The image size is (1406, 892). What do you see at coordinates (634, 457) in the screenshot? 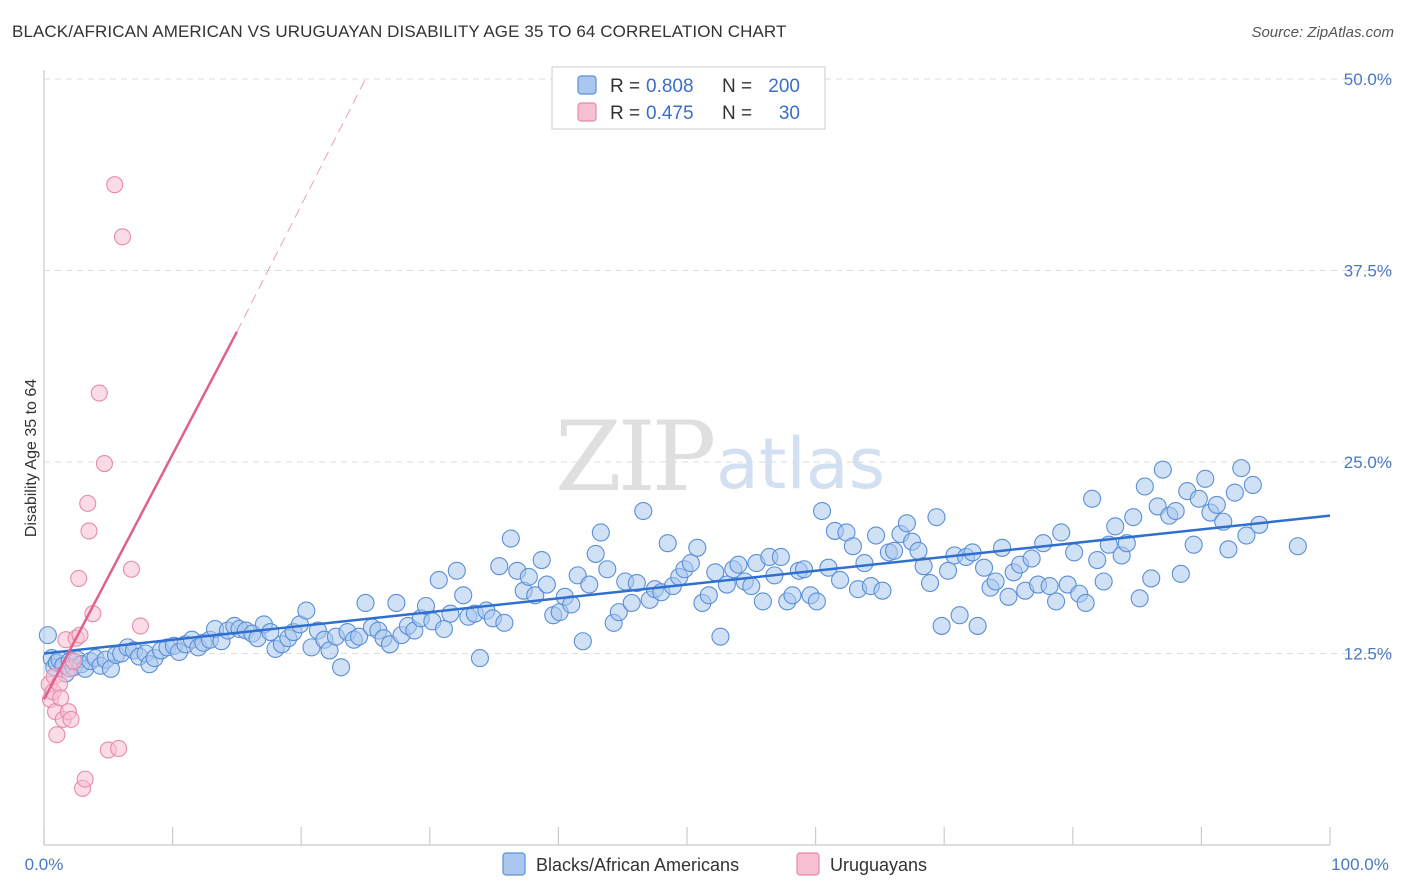
I see `watermark-zip: ZIP` at bounding box center [634, 457].